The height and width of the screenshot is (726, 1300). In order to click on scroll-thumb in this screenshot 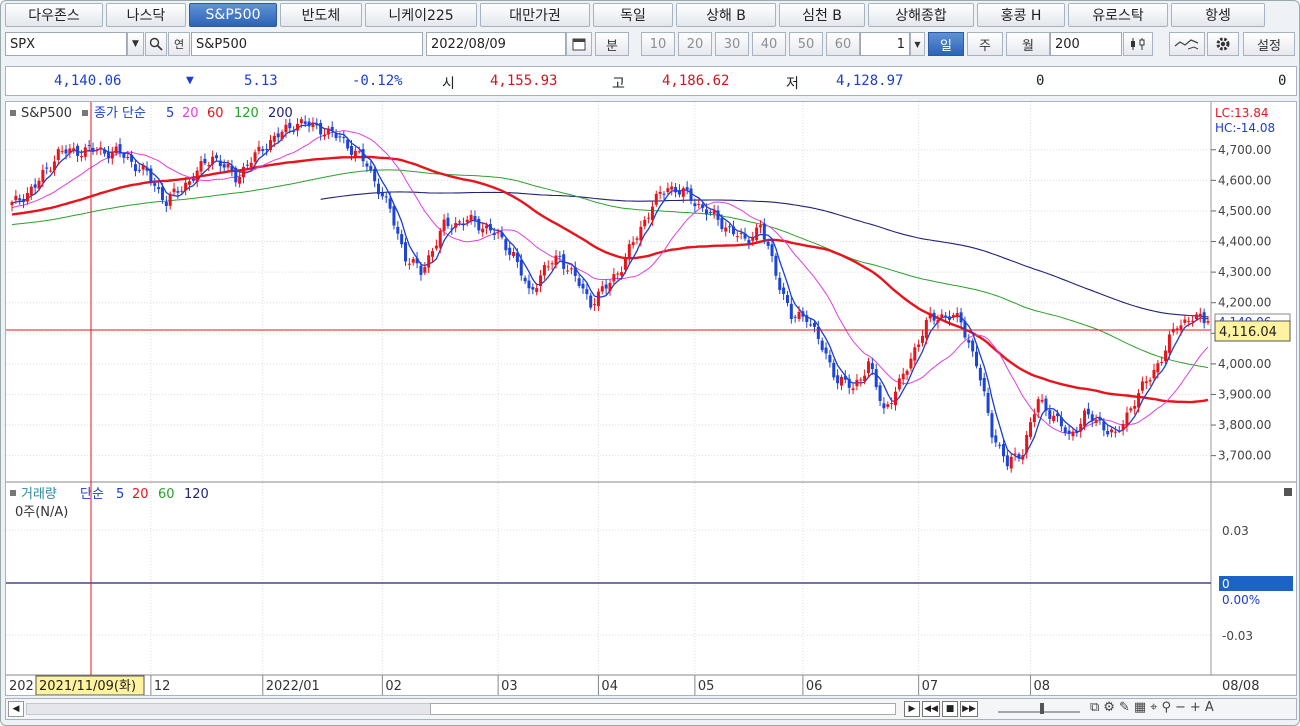, I will do `click(663, 709)`.